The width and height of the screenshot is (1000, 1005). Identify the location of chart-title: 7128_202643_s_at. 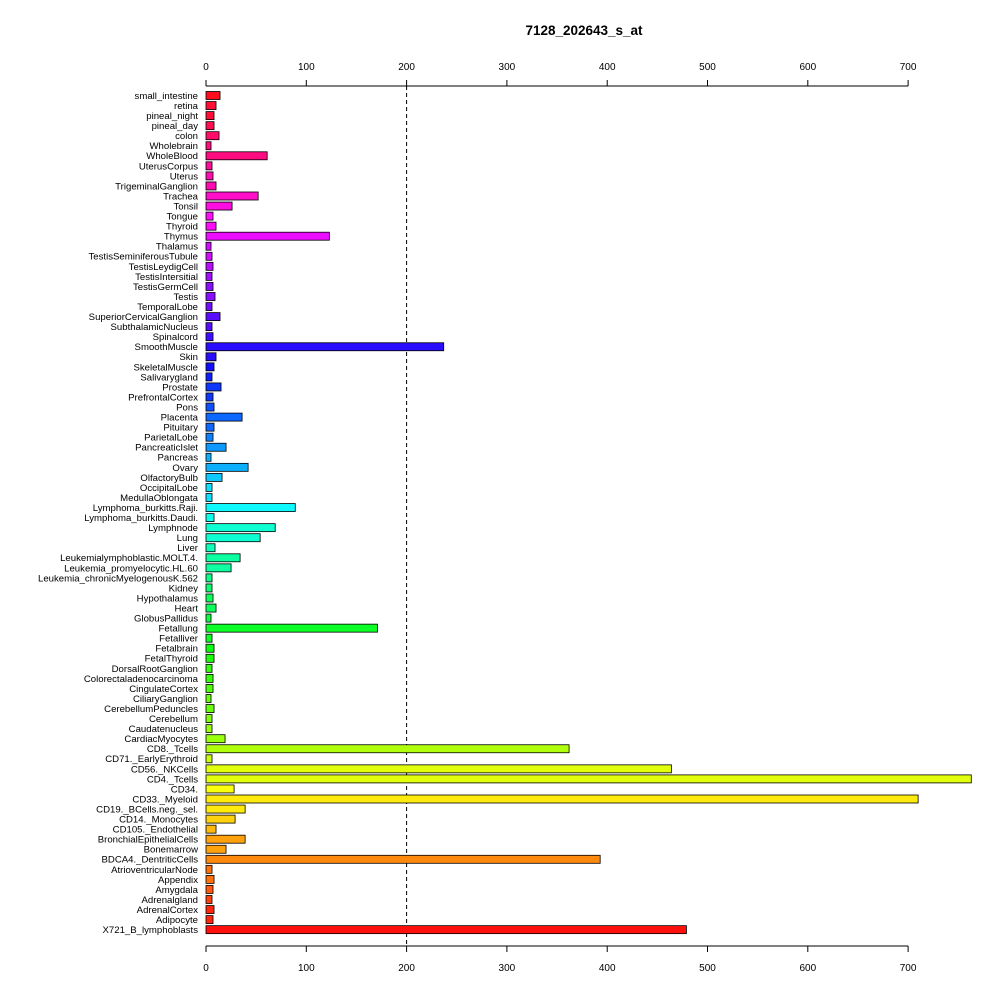
(584, 30).